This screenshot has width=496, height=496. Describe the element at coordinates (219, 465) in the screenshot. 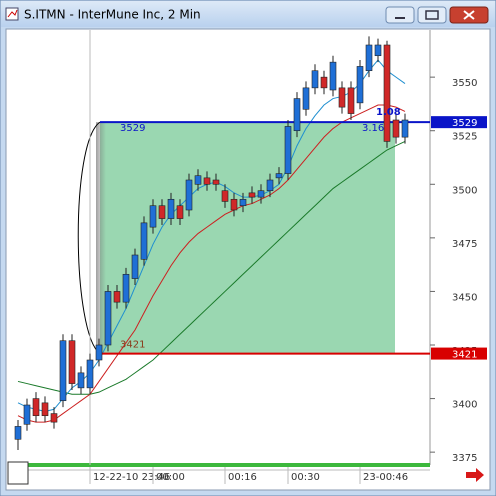

I see `time-bar` at that location.